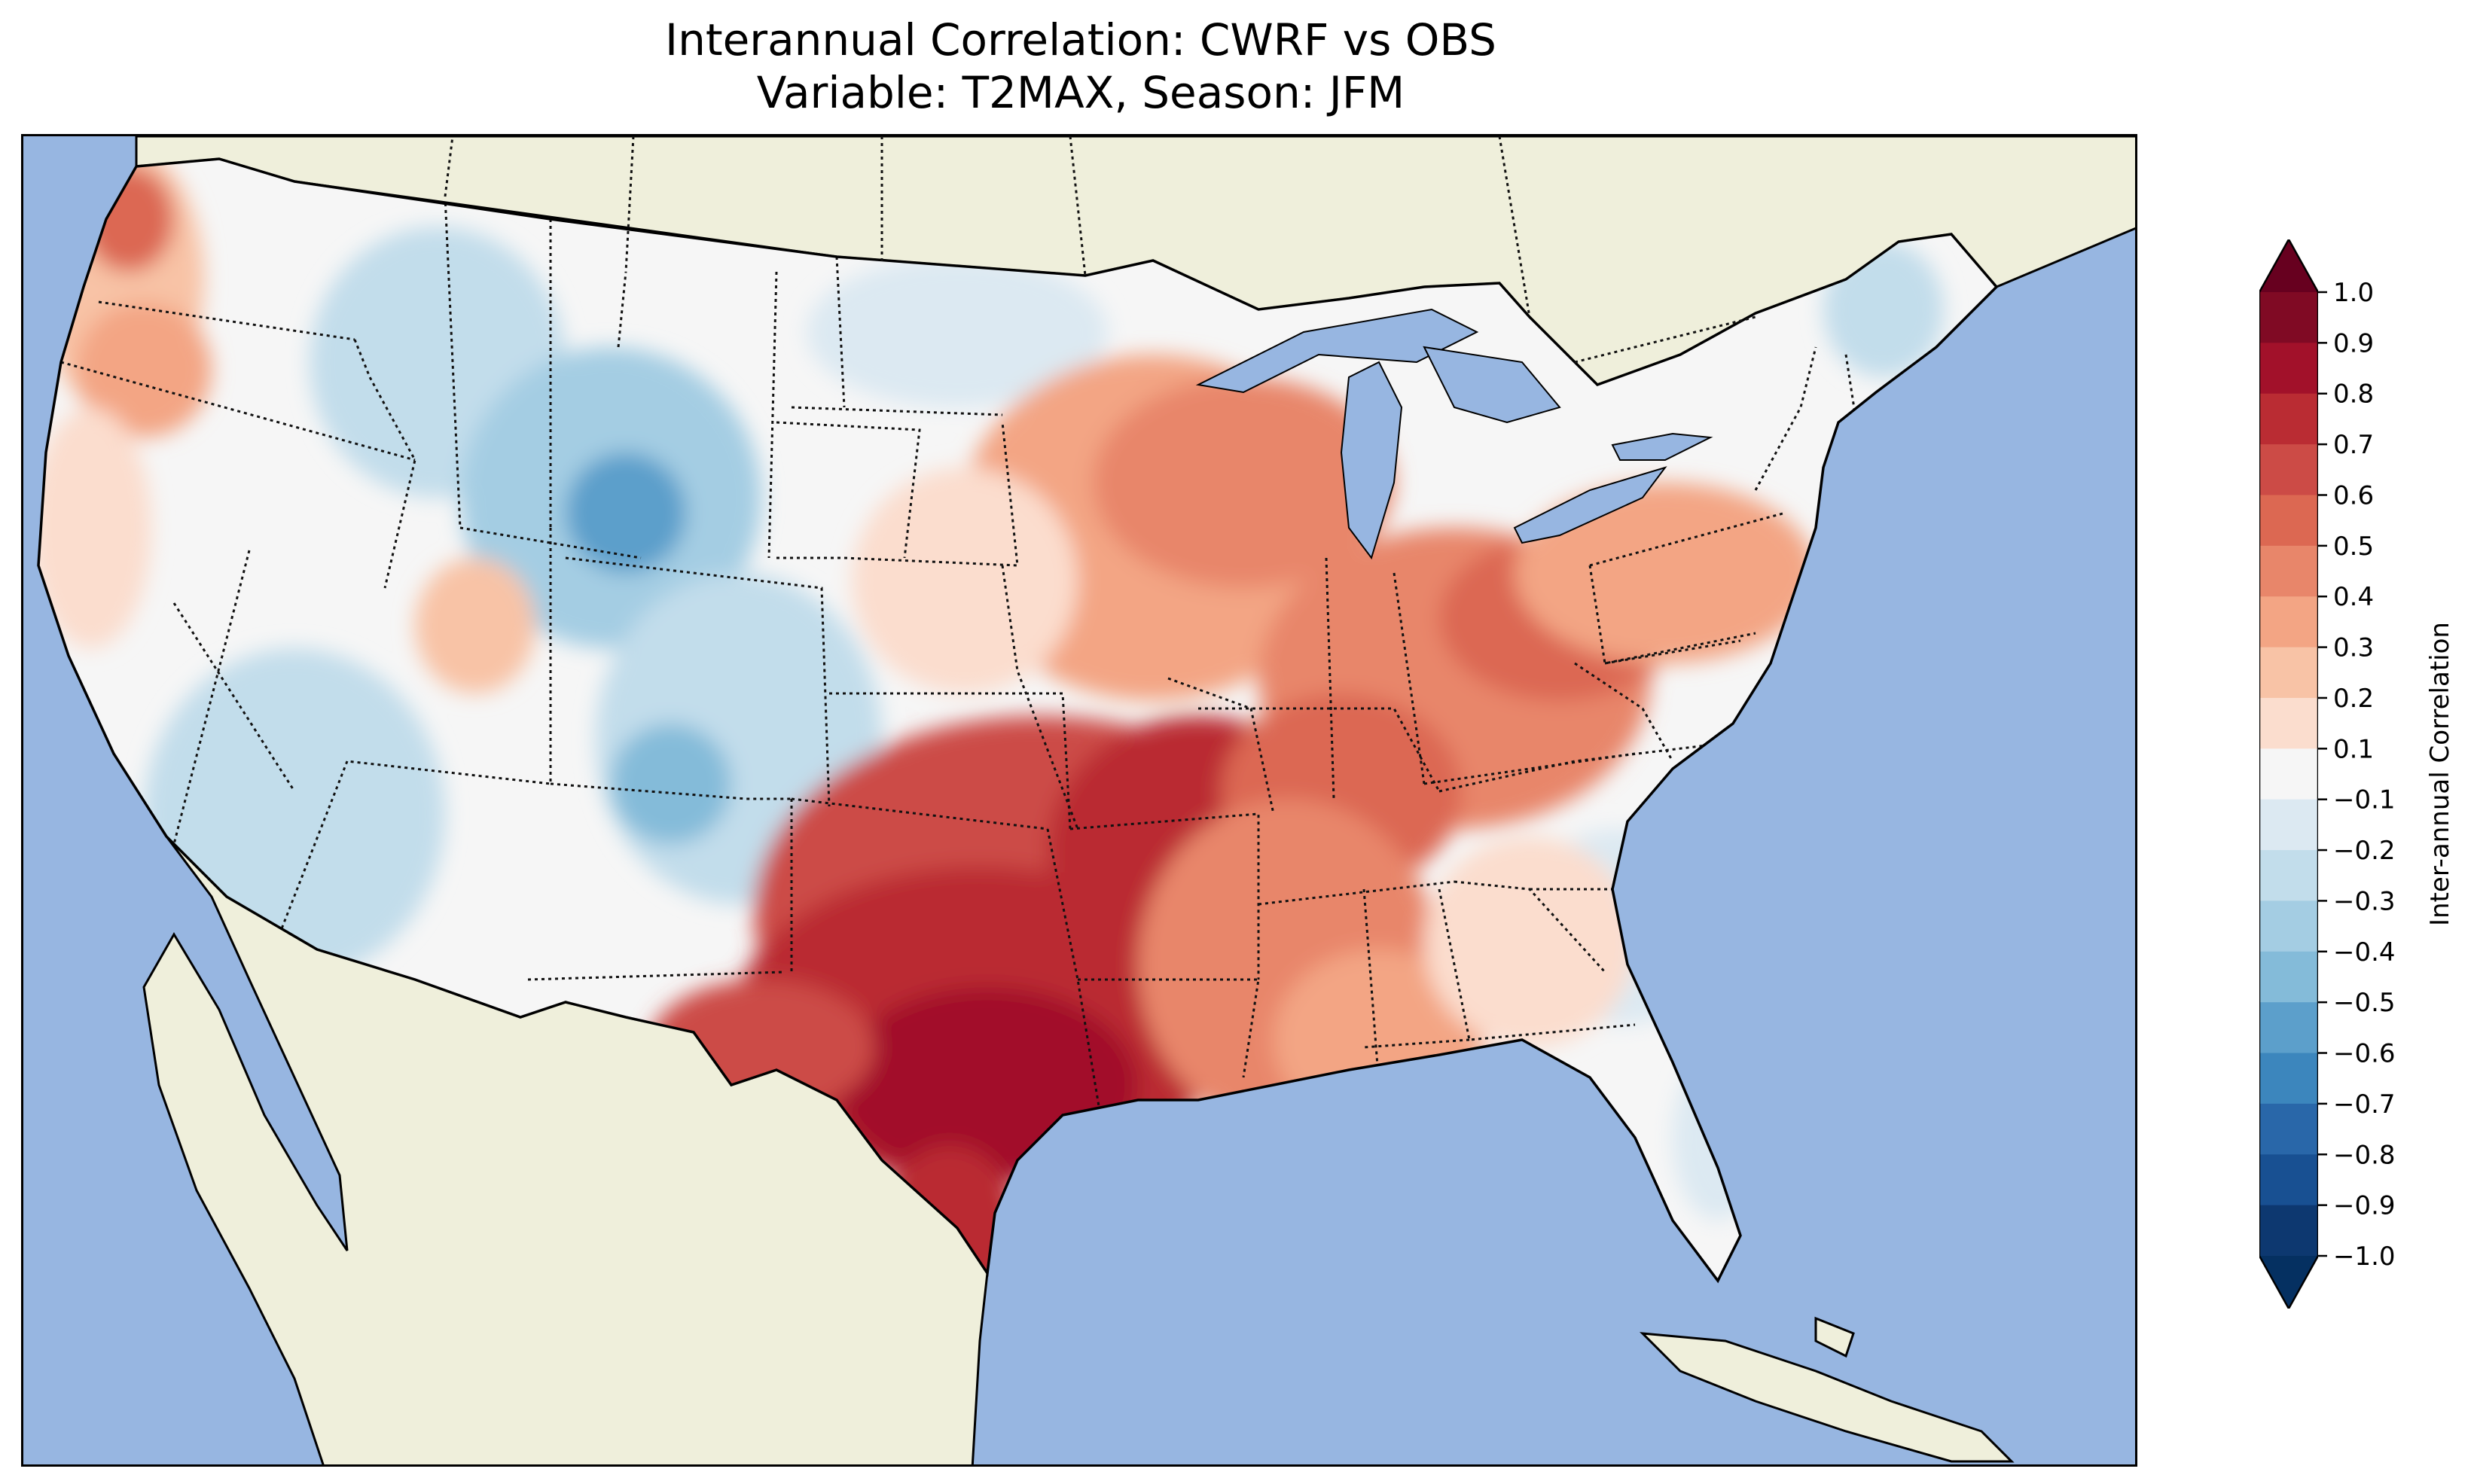 This screenshot has height=1484, width=2474. Describe the element at coordinates (1080, 92) in the screenshot. I see `map-title-line-2: Variable: T2MAX, Season: JFM` at that location.